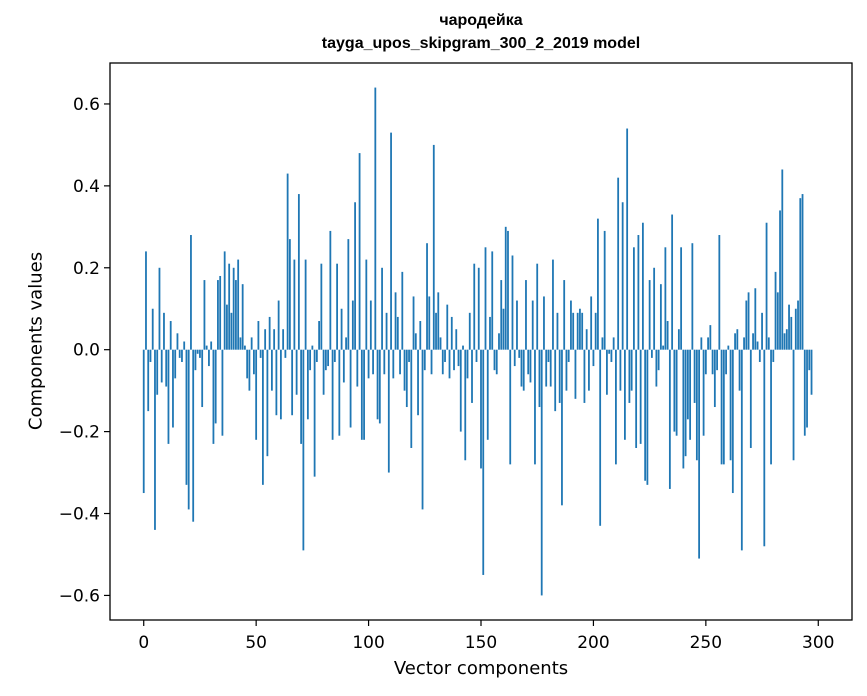 The width and height of the screenshot is (867, 696). I want to click on x-axis: 0 50 100 150 200 250 300, so click(486, 636).